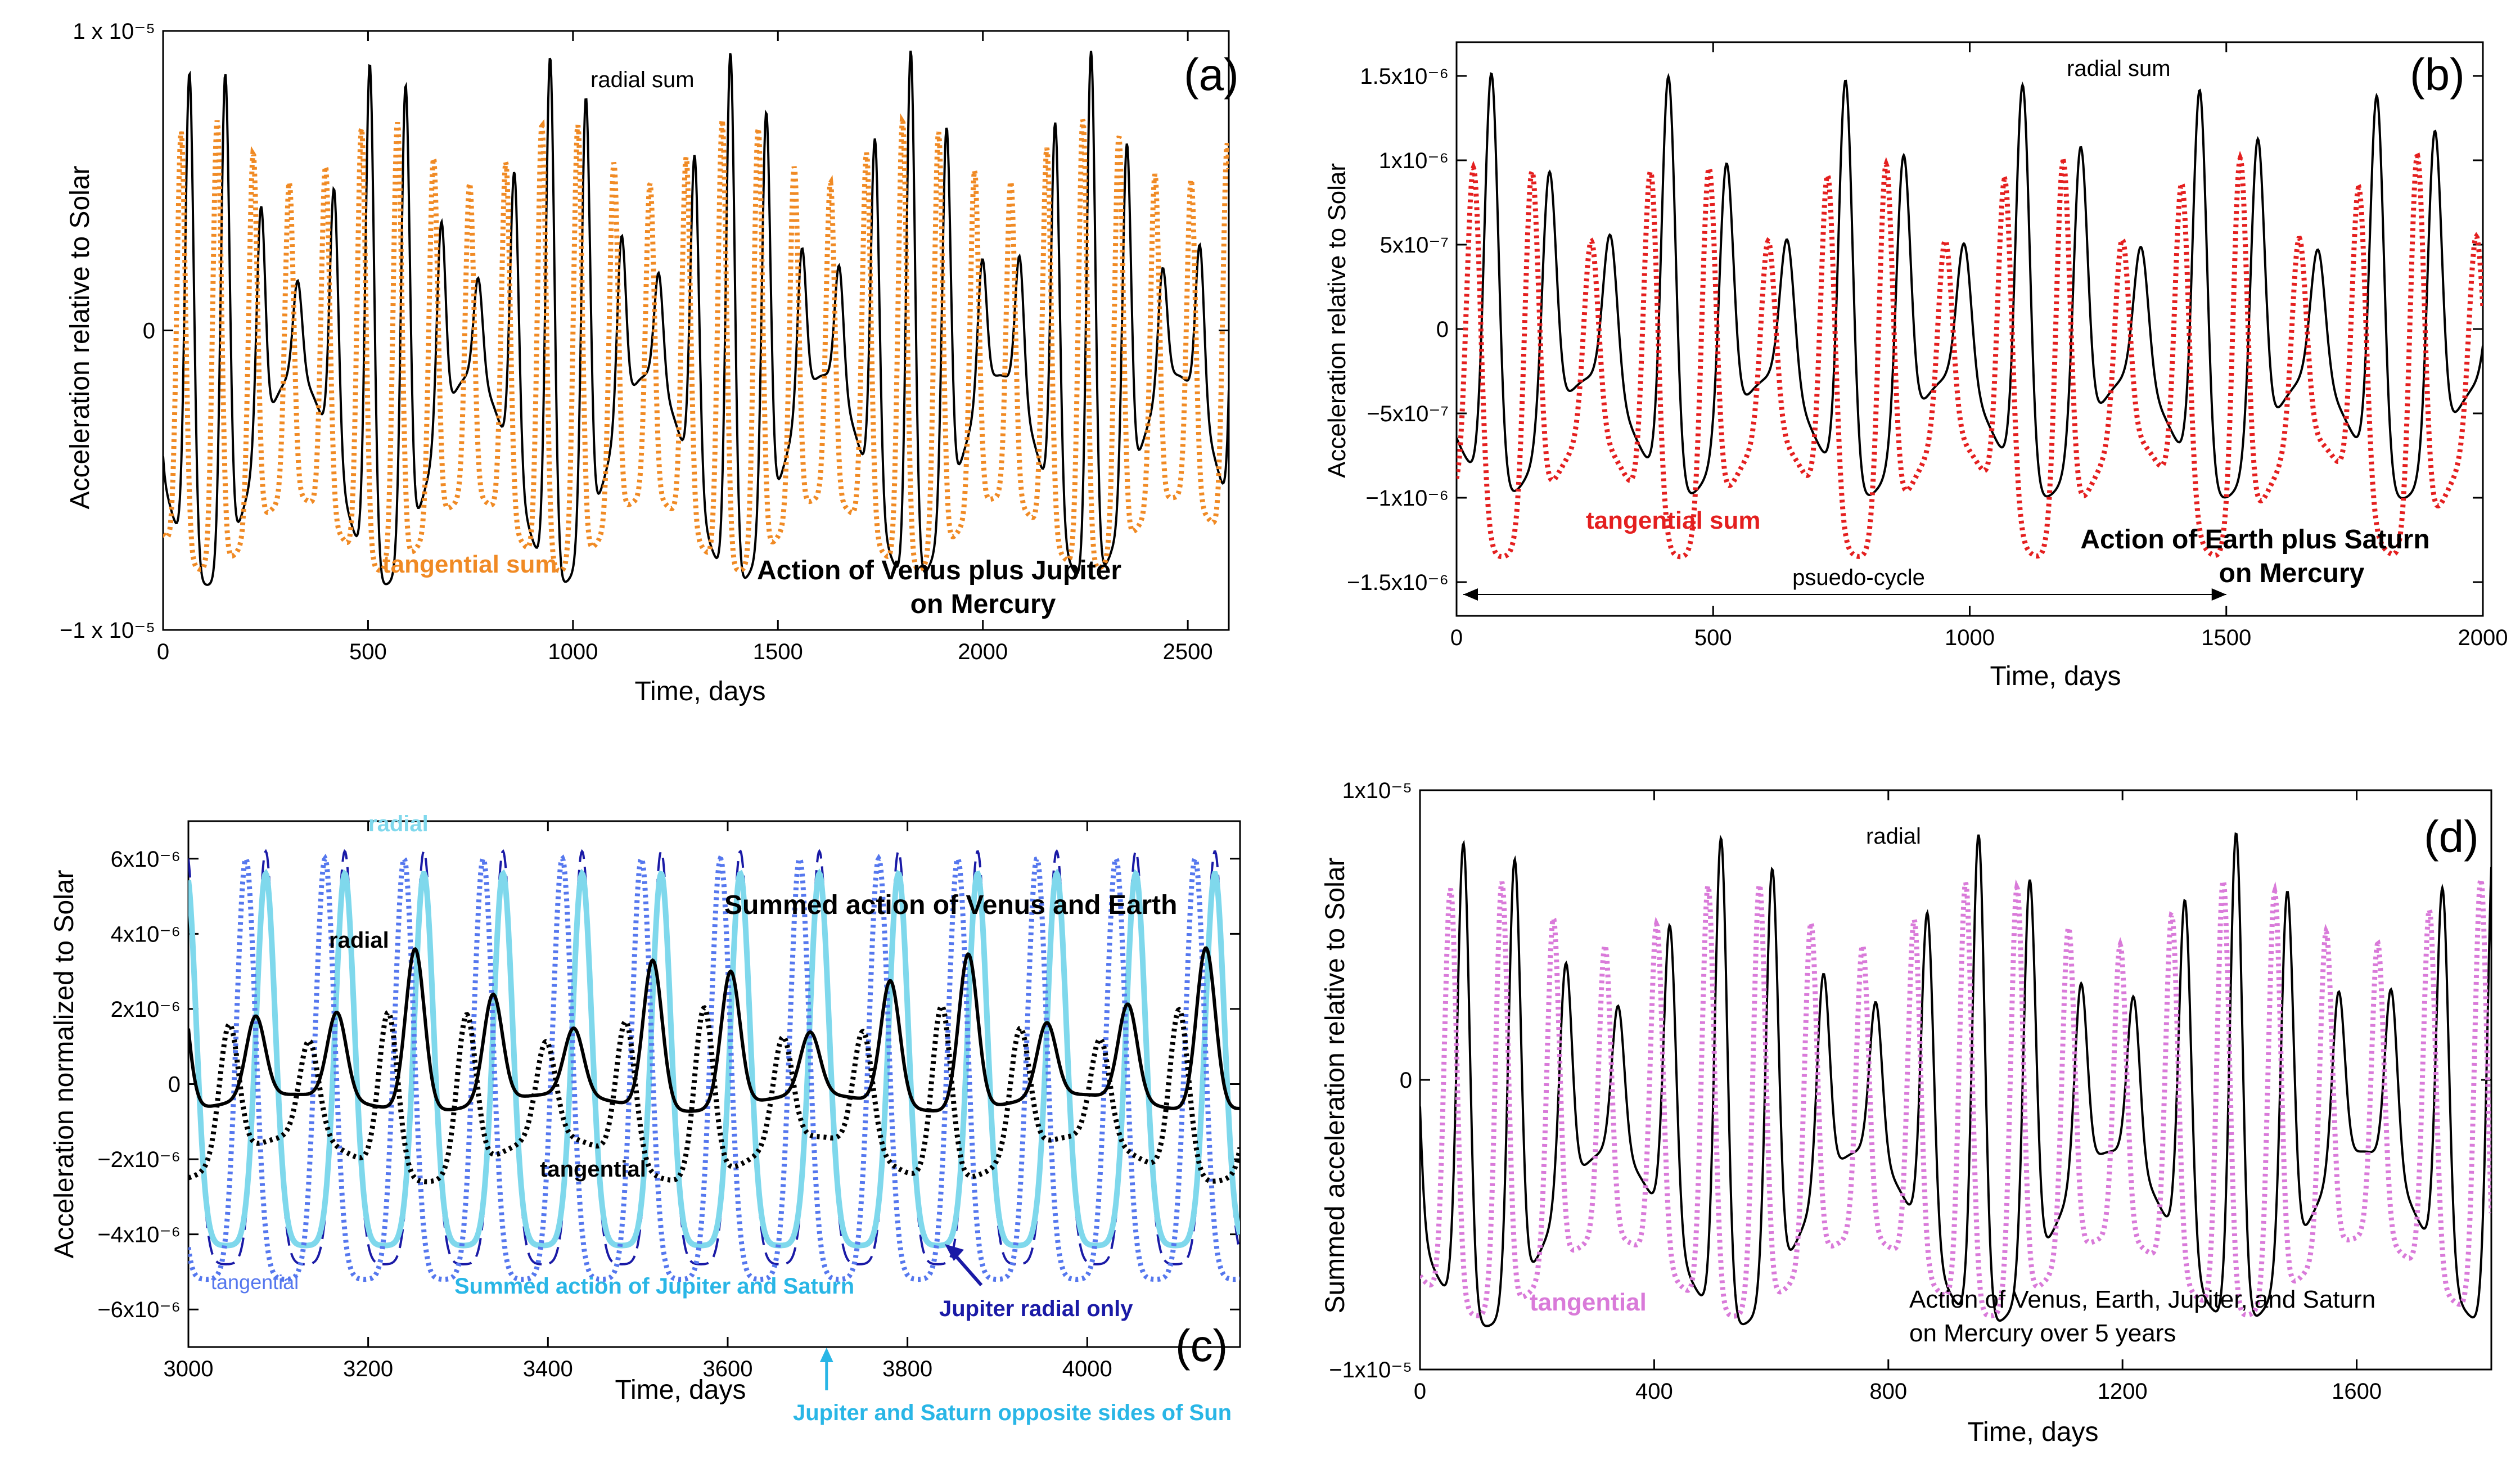  Describe the element at coordinates (1377, 790) in the screenshot. I see `y-tick-label: 1x10⁻⁵` at that location.